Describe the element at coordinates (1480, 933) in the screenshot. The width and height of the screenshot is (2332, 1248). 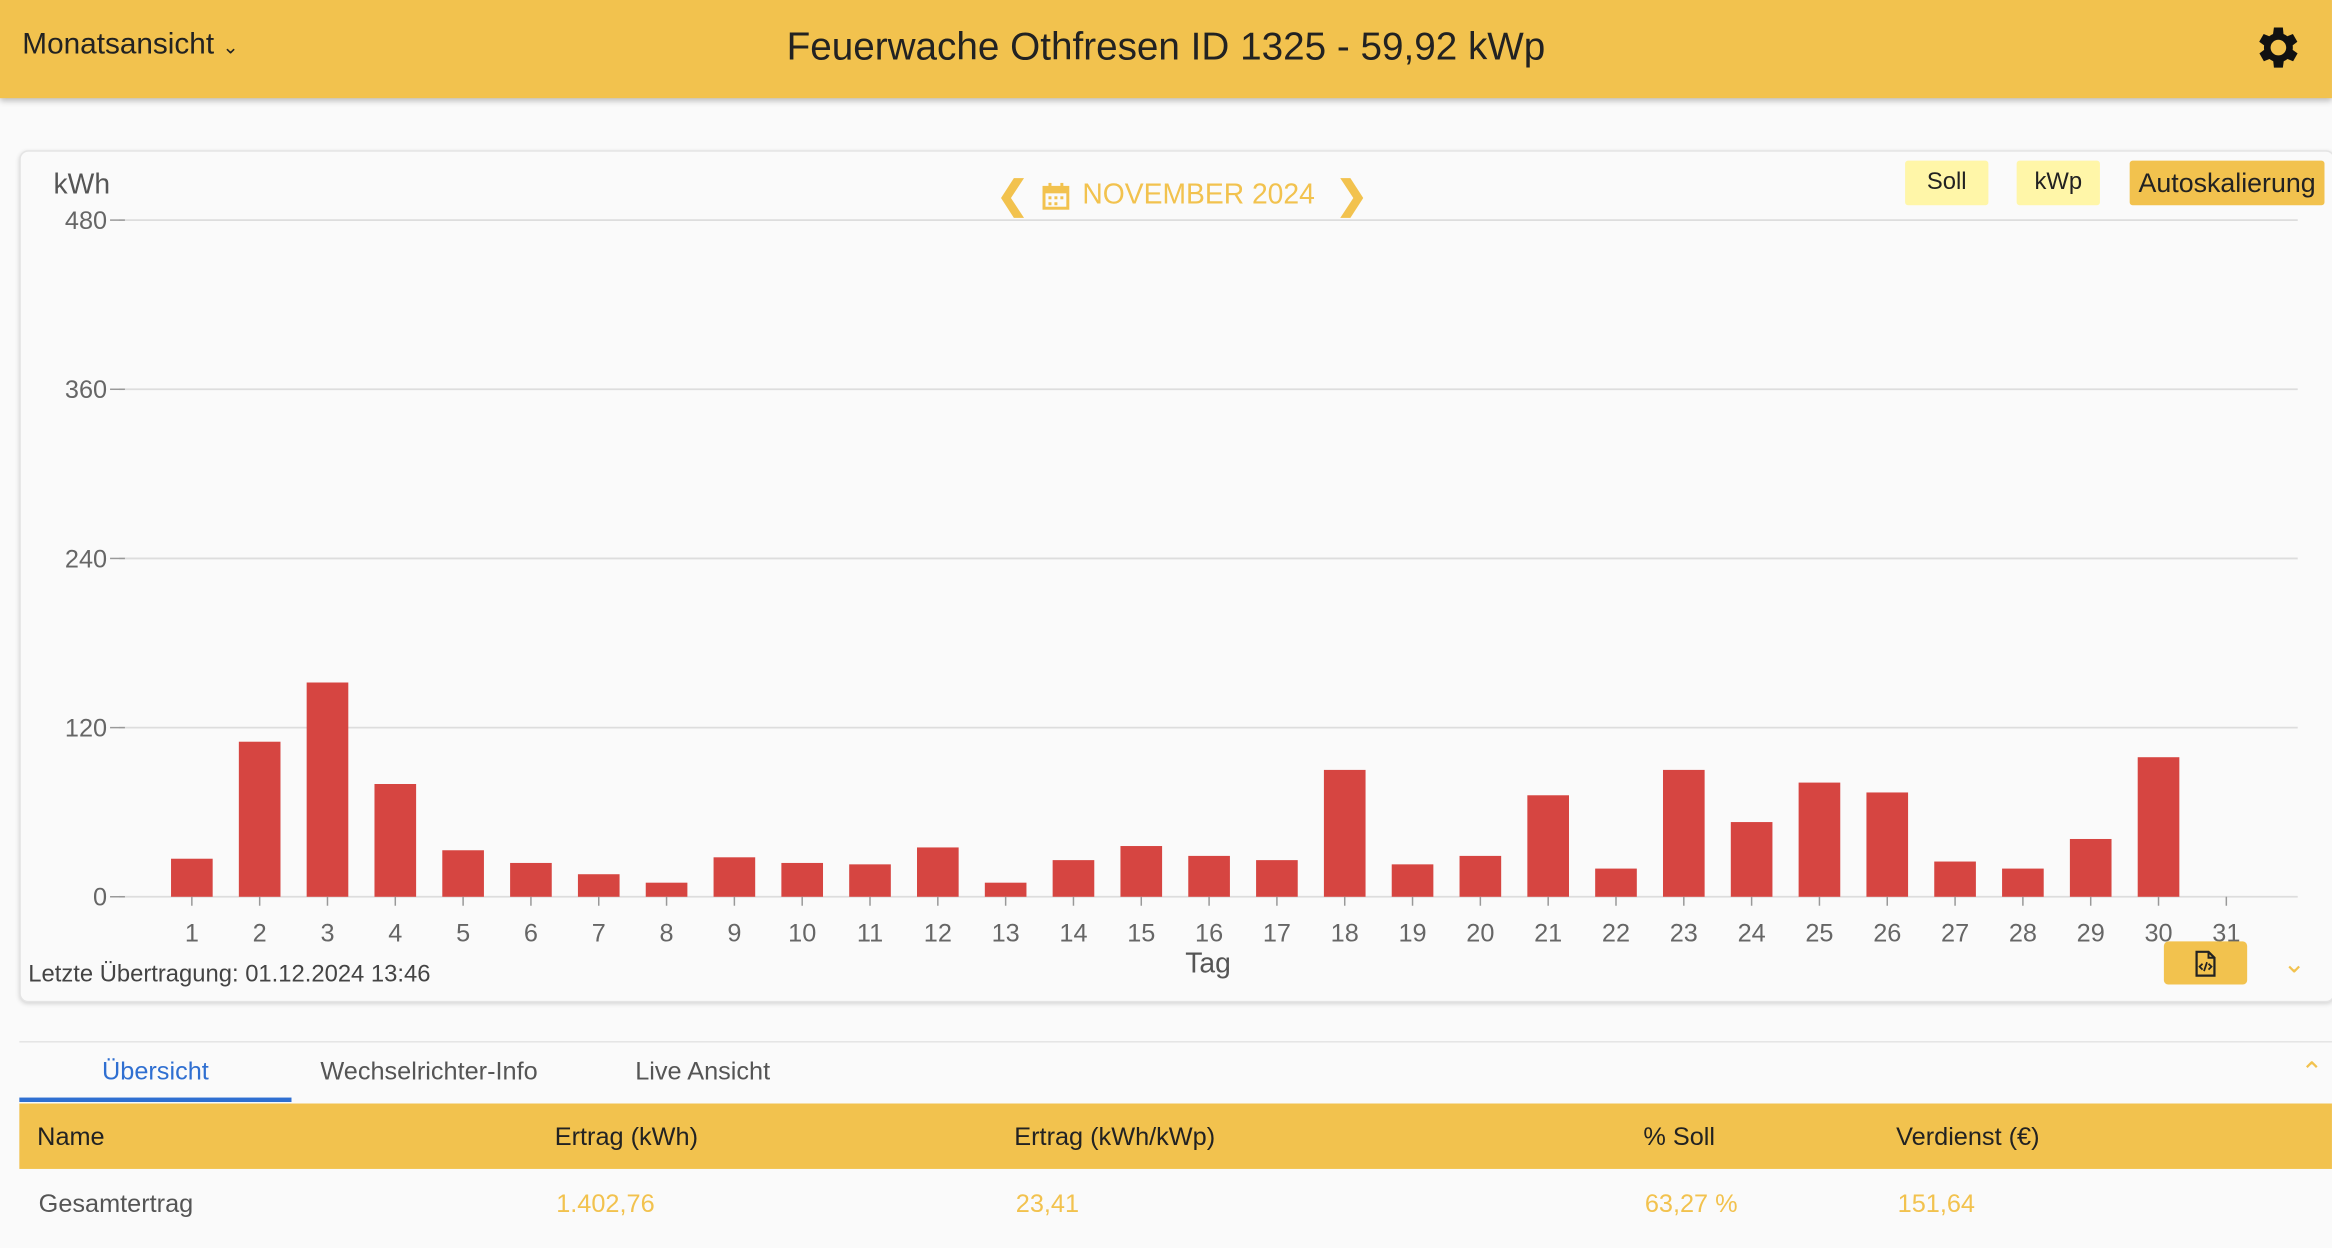
I see `x-tick-label: 20` at that location.